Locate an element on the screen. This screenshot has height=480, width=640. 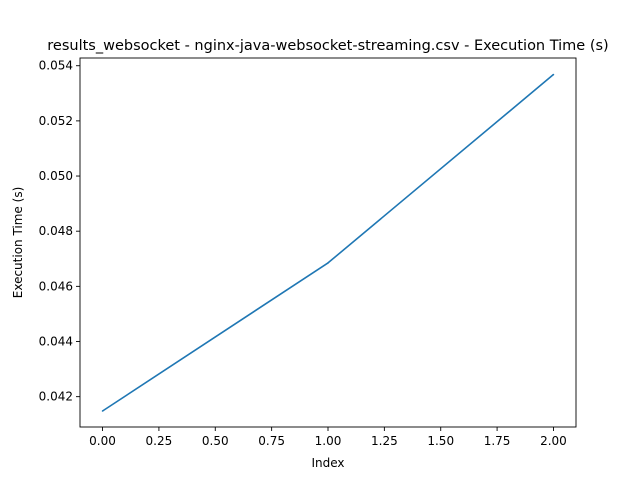
x-tick-label: 1.75 is located at coordinates (497, 441).